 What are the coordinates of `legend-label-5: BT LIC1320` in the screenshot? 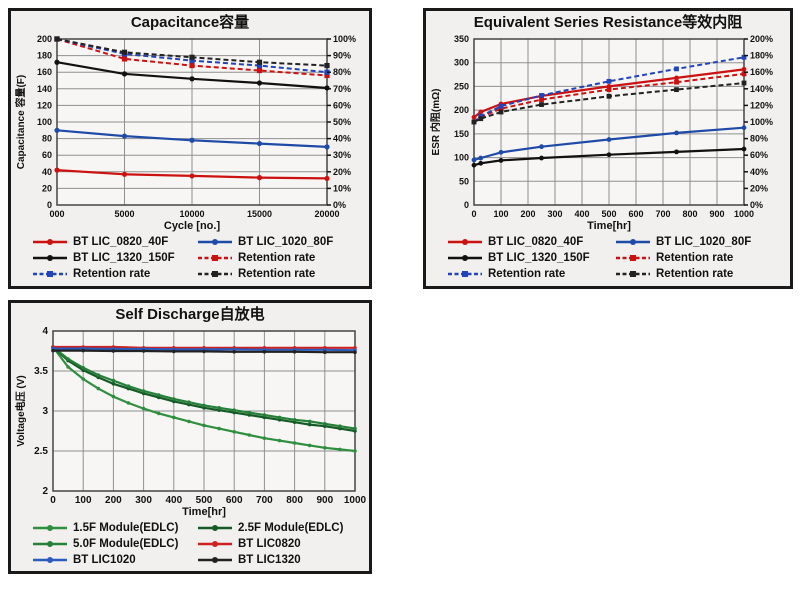 It's located at (269, 560).